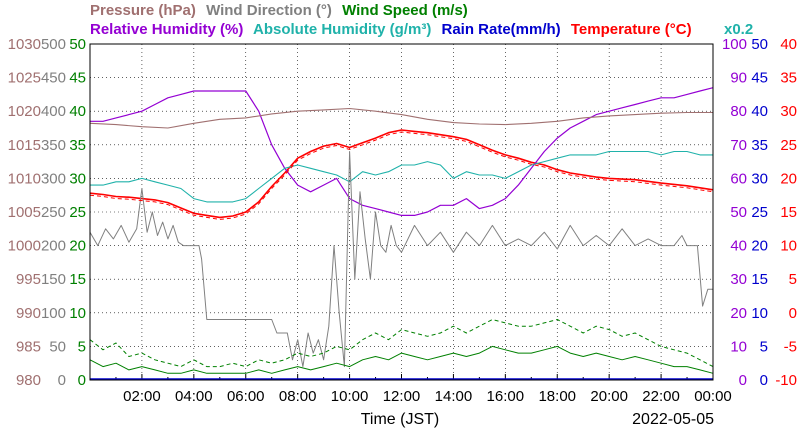 The height and width of the screenshot is (434, 800). I want to click on y-tick-winddir: 0, so click(62, 380).